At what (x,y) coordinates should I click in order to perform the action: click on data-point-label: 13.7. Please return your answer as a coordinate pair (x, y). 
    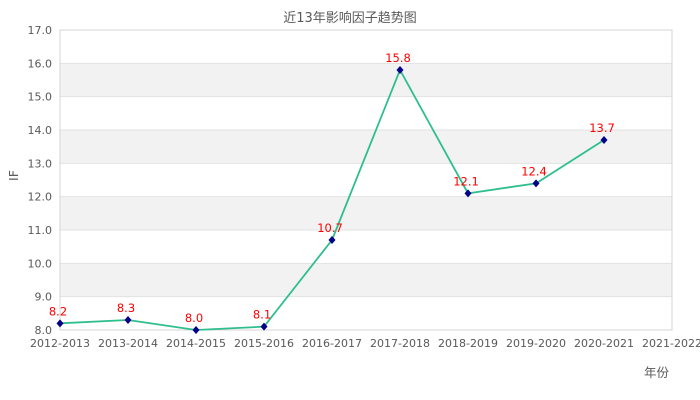
    Looking at the image, I should click on (602, 128).